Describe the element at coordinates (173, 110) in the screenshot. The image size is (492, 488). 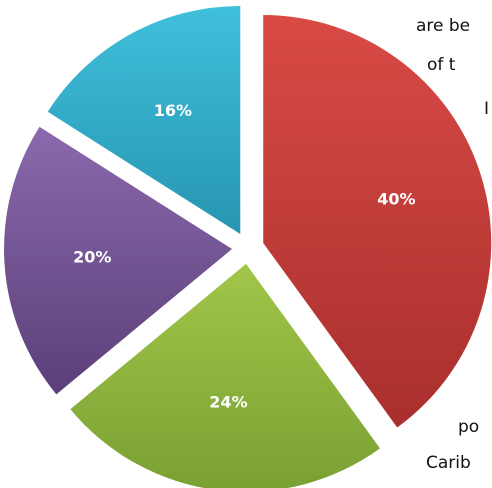
I see `pie-label-16-: 16%` at that location.